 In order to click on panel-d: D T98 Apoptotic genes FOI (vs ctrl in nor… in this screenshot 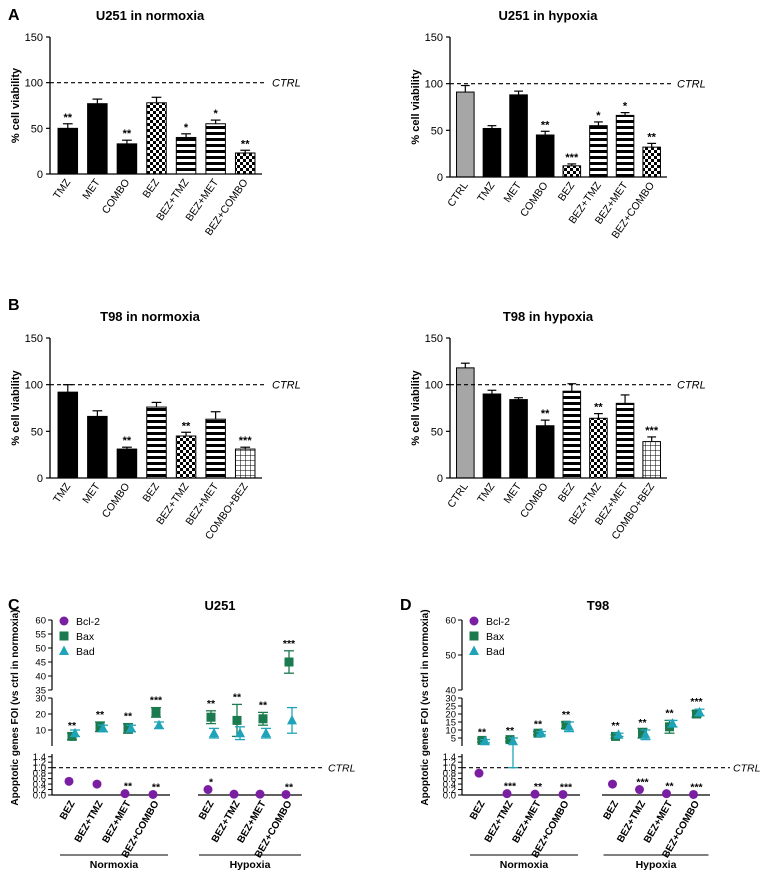, I will do `click(580, 734)`.